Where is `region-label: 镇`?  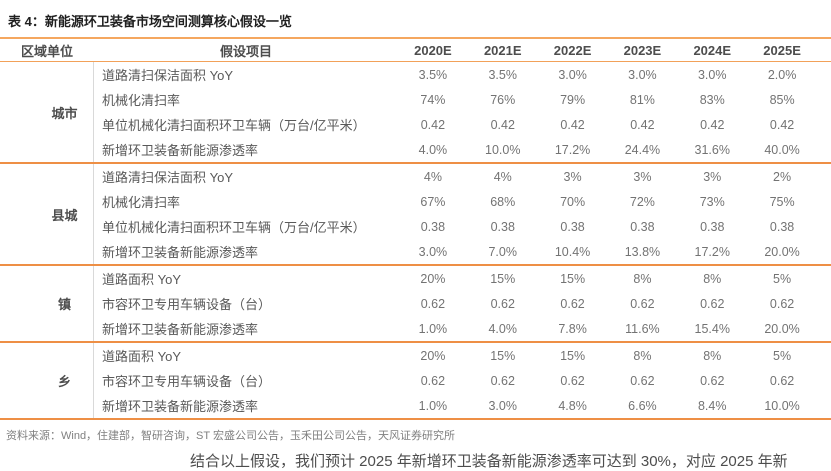 region-label: 镇 is located at coordinates (47, 303).